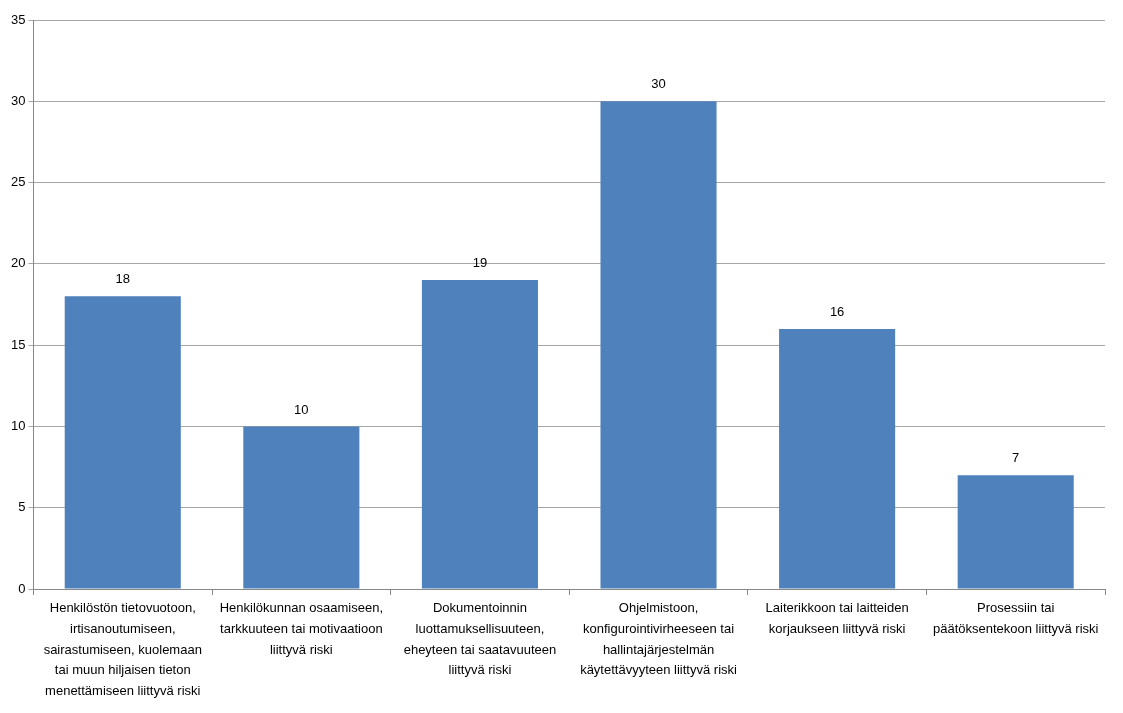 The image size is (1123, 713). Describe the element at coordinates (1015, 617) in the screenshot. I see `x-tick-label: Prosessiin tai päätöksentekoon liittyvä riski` at that location.